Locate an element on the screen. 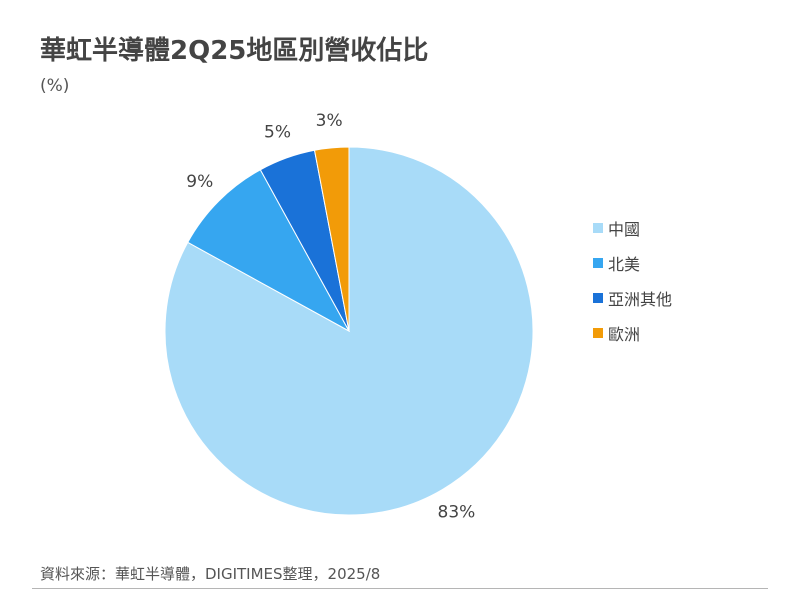  pie-label-north-america: 9% is located at coordinates (199, 182).